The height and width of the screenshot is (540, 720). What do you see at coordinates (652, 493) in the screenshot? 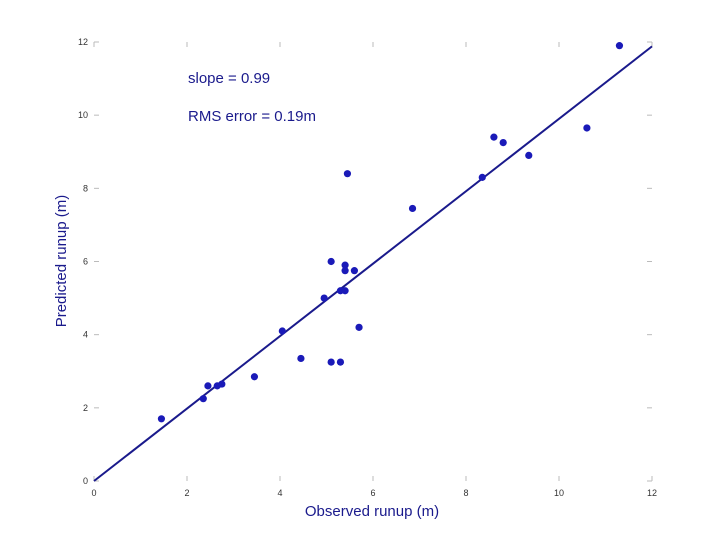
I see `x-tick-label: 12` at bounding box center [652, 493].